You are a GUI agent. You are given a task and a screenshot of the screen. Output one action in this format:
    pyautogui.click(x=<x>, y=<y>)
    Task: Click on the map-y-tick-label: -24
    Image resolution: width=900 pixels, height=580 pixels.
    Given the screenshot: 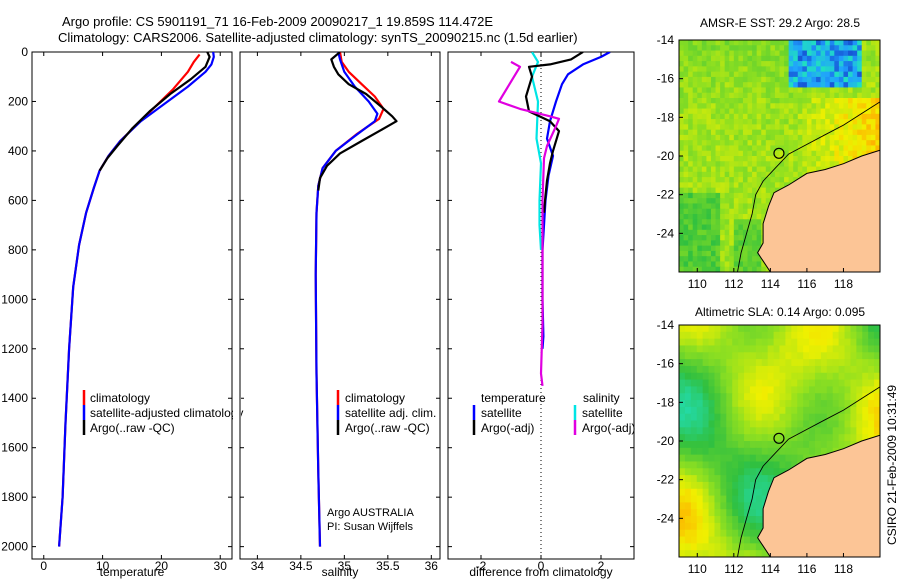 What is the action you would take?
    pyautogui.click(x=666, y=233)
    